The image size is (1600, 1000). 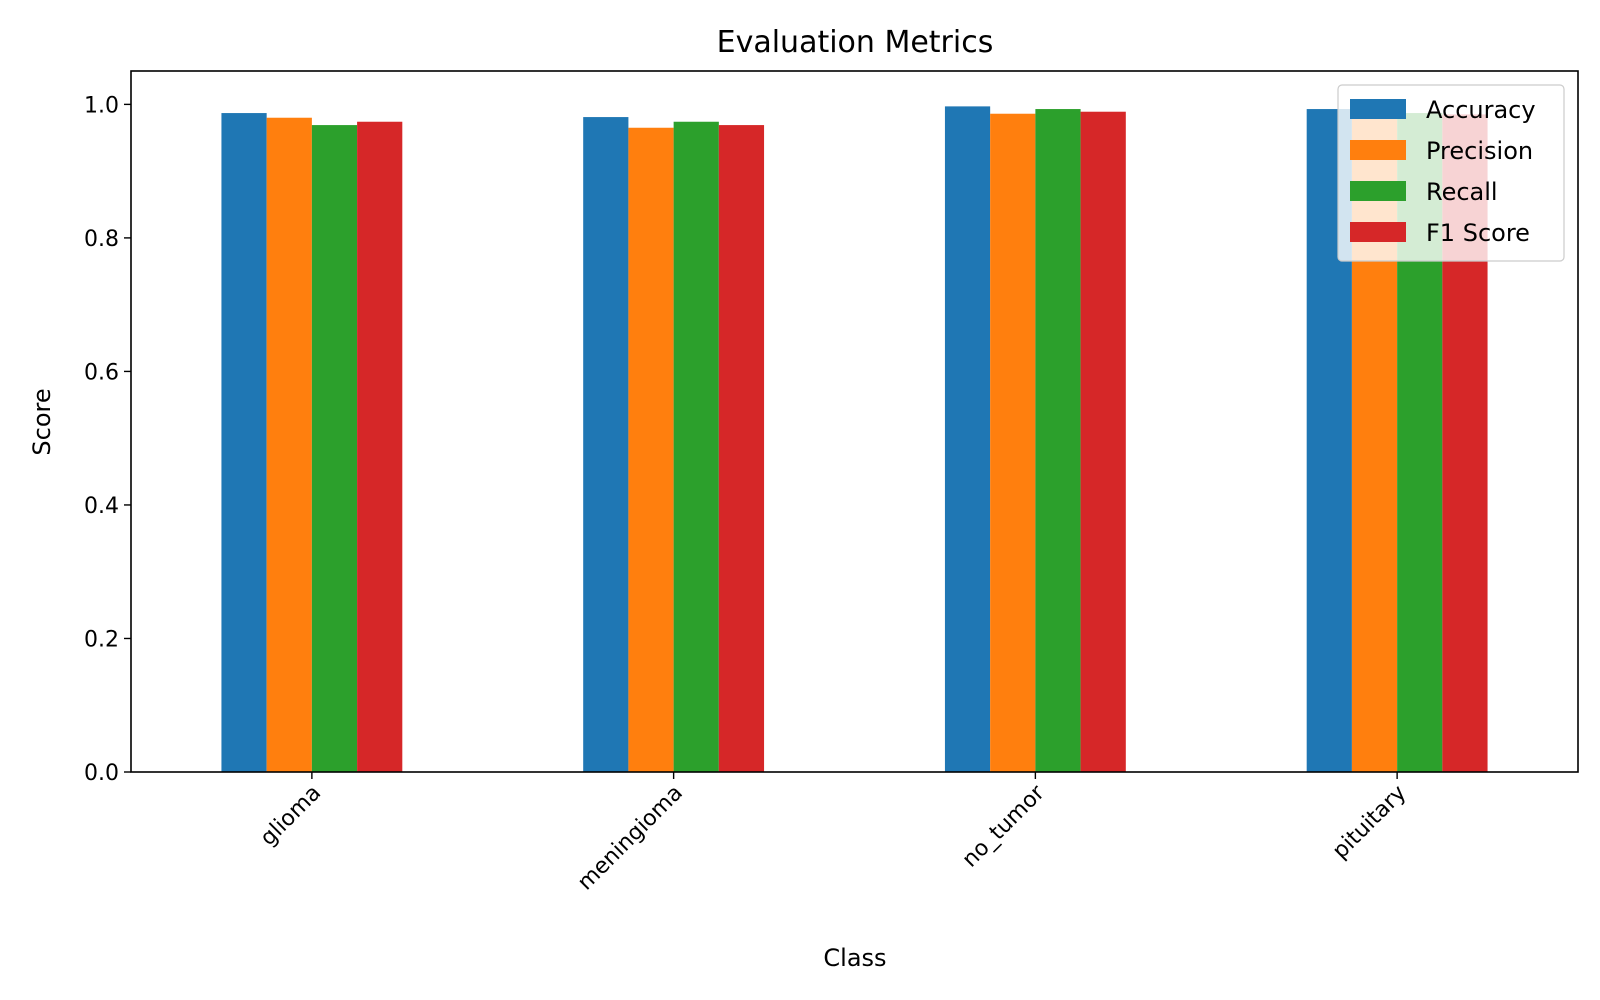 I want to click on x-tick-label-meningioma: meningioma, so click(x=630, y=838).